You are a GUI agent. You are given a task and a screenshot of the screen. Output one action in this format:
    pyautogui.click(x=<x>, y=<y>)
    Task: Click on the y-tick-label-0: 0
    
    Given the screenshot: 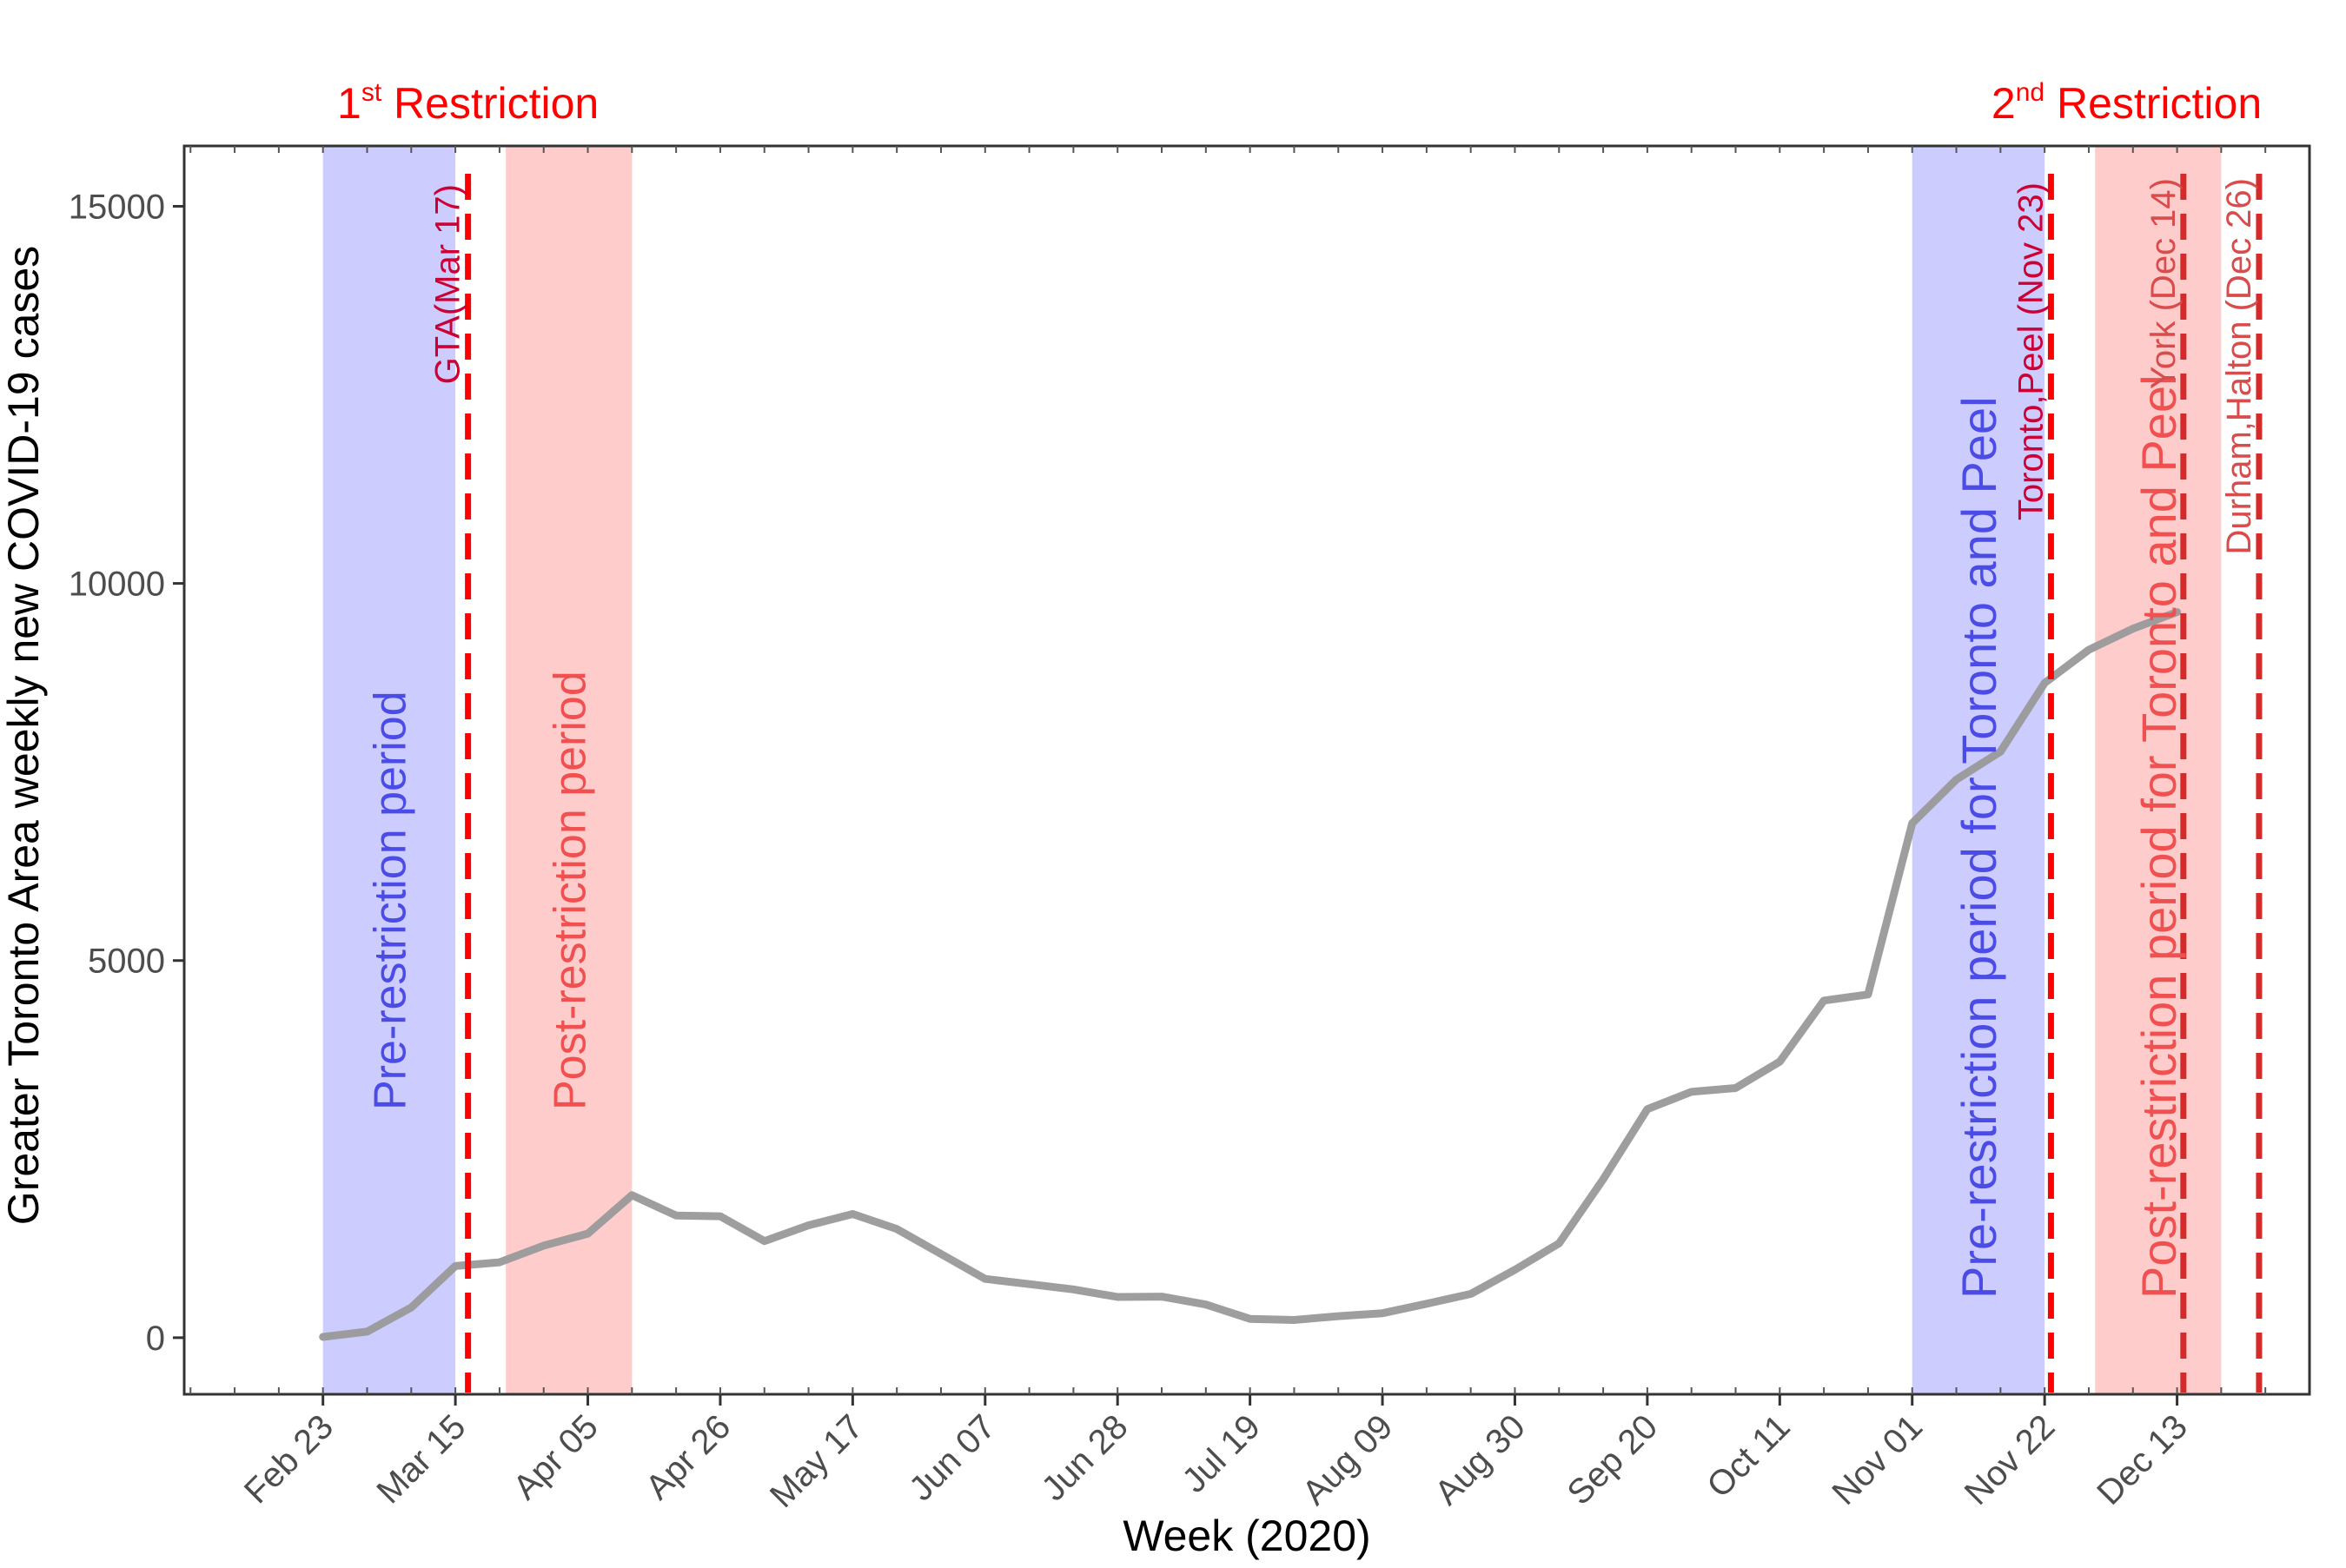 What is the action you would take?
    pyautogui.click(x=155, y=1339)
    